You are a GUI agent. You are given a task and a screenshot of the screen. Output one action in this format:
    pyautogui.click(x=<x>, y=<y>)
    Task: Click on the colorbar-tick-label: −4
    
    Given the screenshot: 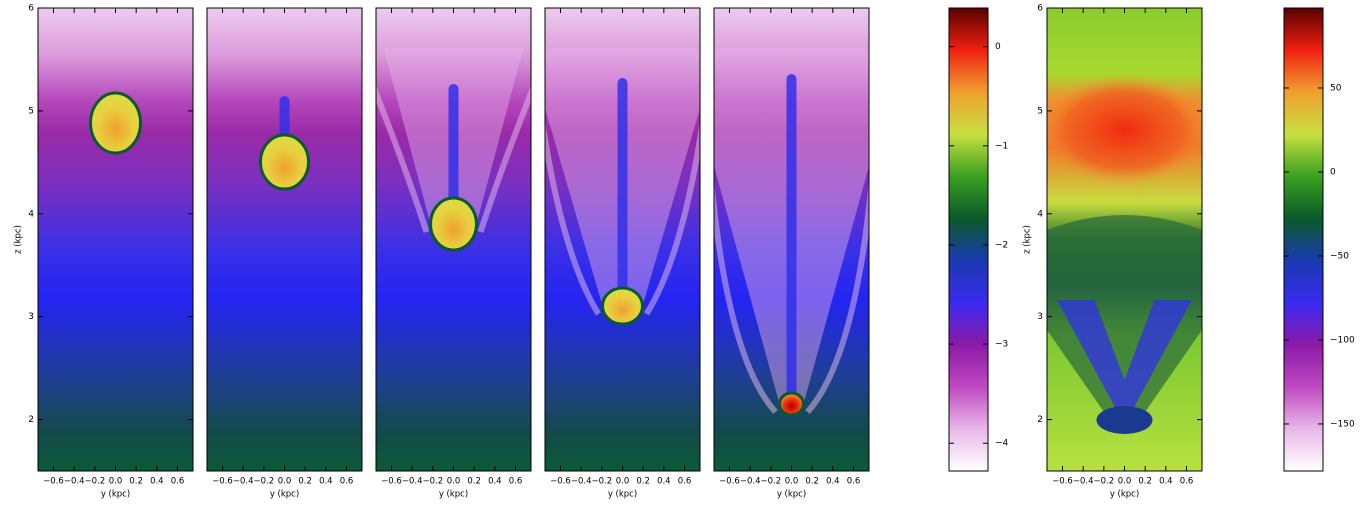 What is the action you would take?
    pyautogui.click(x=1002, y=444)
    